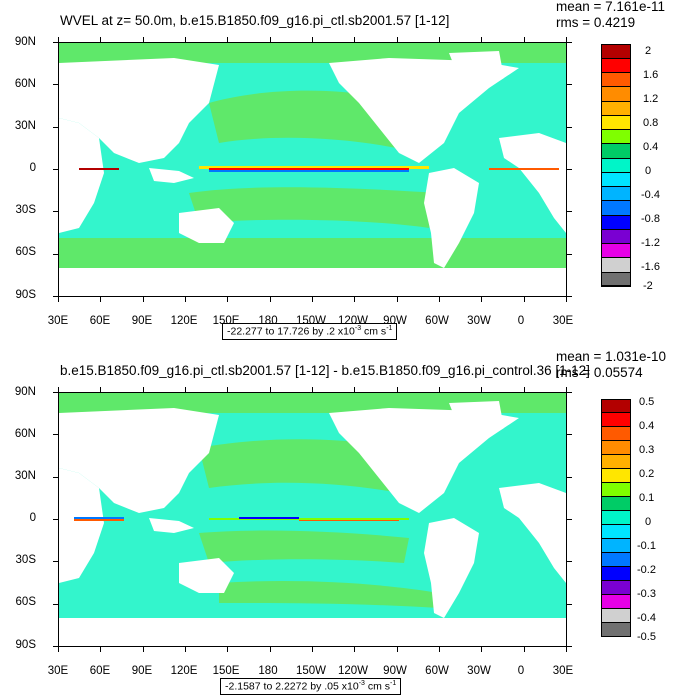 This screenshot has width=700, height=700. Describe the element at coordinates (647, 426) in the screenshot. I see `colorbar-label: 0.4` at that location.